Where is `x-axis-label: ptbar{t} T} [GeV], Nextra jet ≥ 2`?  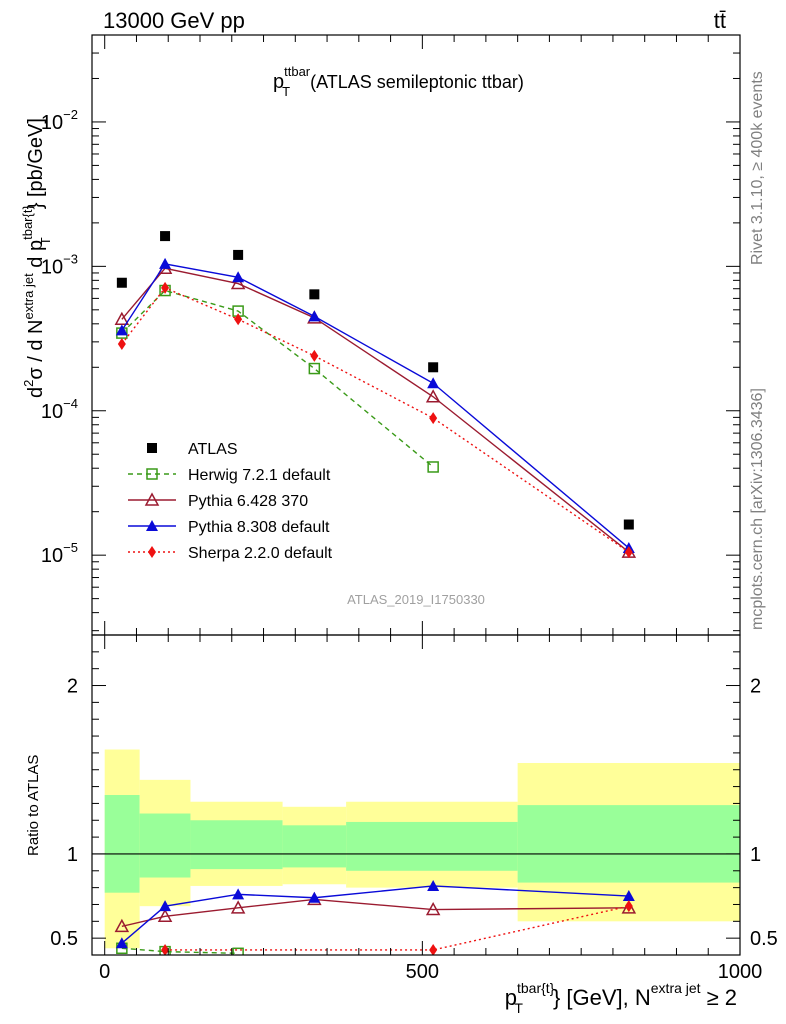 x-axis-label: ptbar{t} T} [GeV], Nextra jet ≥ 2 is located at coordinates (621, 998).